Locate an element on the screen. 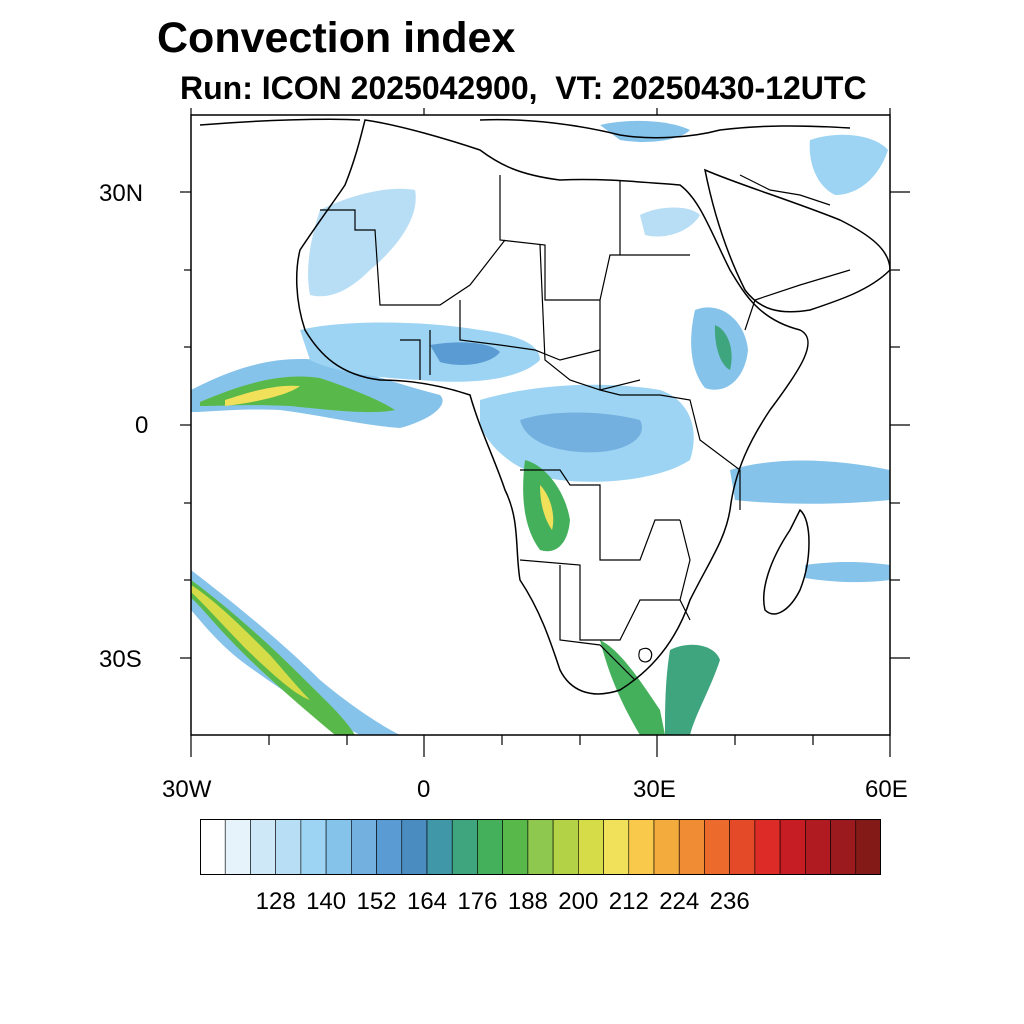 This screenshot has height=1024, width=1024. colorbar-outline is located at coordinates (540, 847).